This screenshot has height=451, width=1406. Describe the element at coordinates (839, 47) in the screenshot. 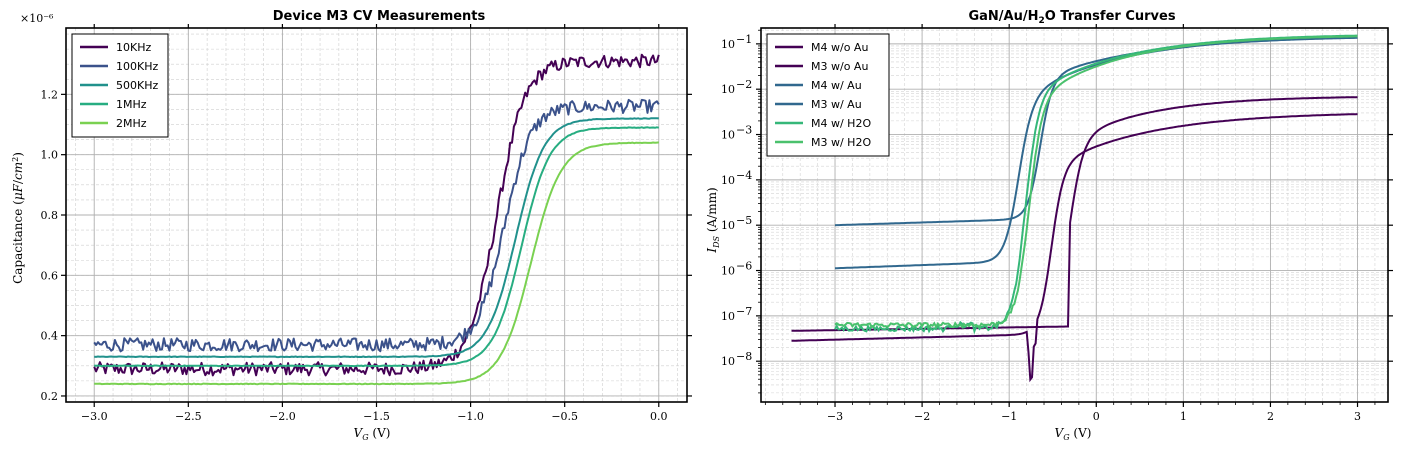

I see `transfer-legend-label: M4 w/o Au` at that location.